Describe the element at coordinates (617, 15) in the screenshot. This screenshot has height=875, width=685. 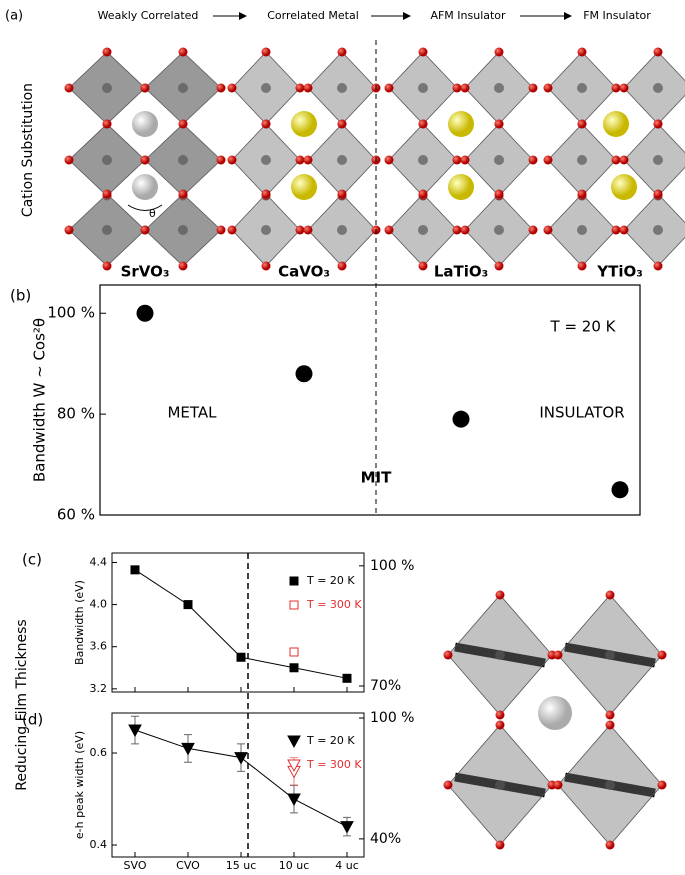
I see `header-text: FM Insulator` at that location.